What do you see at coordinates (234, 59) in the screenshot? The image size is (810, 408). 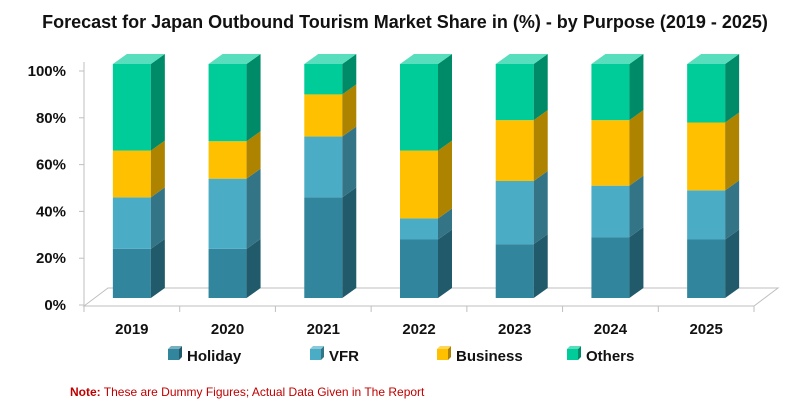 I see `bar-top-2020` at bounding box center [234, 59].